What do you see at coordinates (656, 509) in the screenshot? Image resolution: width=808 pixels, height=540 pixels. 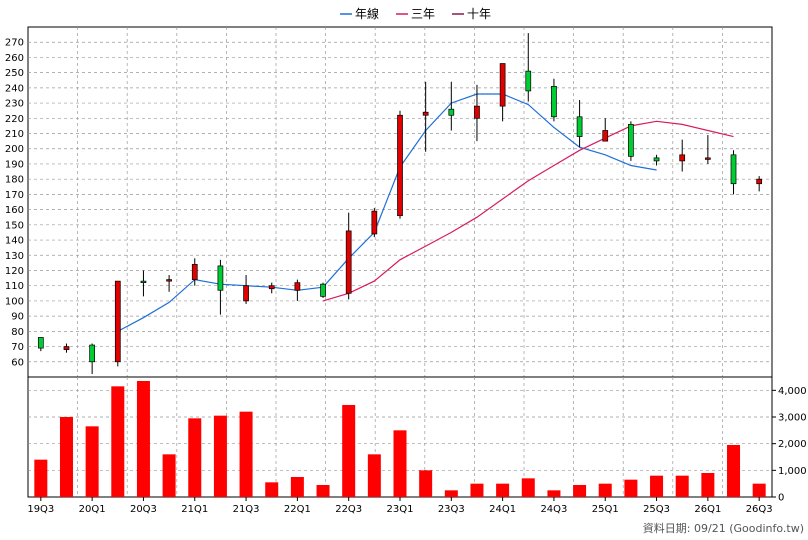 I see `x-tick-label: 25Q3` at bounding box center [656, 509].